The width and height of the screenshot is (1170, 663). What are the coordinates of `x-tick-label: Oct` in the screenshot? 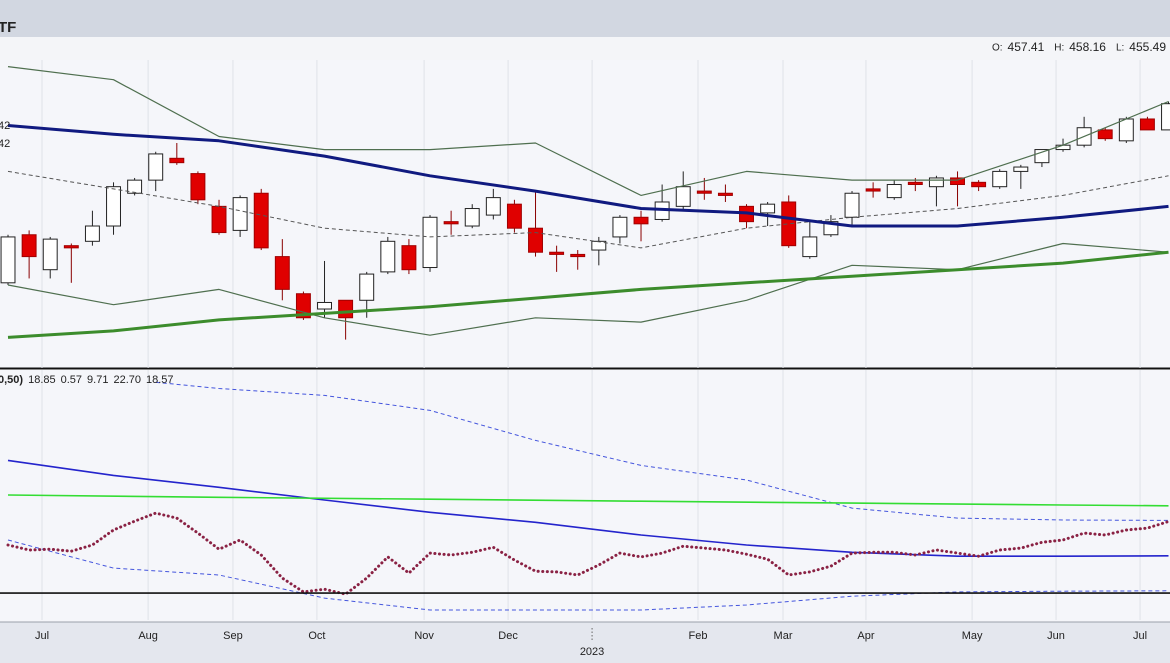 It's located at (316, 636).